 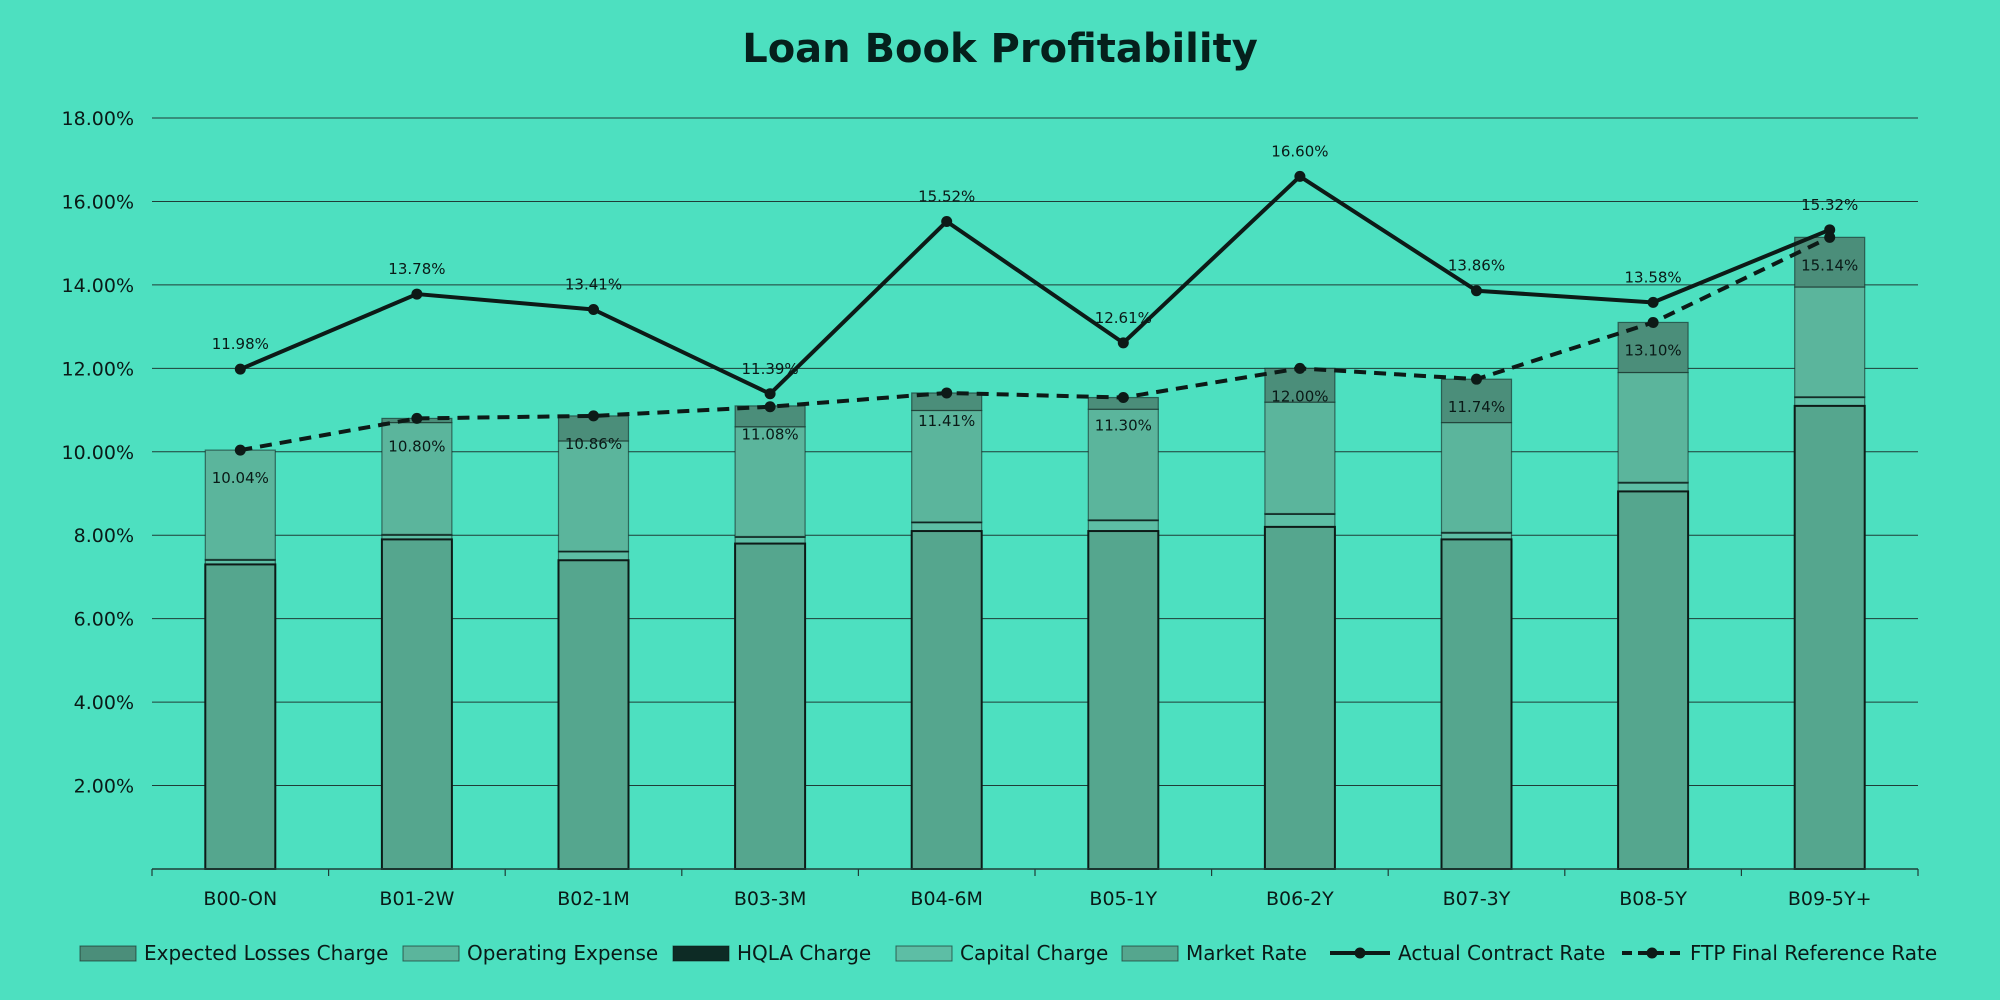 I want to click on data-label-actual-contract-rate-b07-3y: 13.86%, so click(x=1476, y=266).